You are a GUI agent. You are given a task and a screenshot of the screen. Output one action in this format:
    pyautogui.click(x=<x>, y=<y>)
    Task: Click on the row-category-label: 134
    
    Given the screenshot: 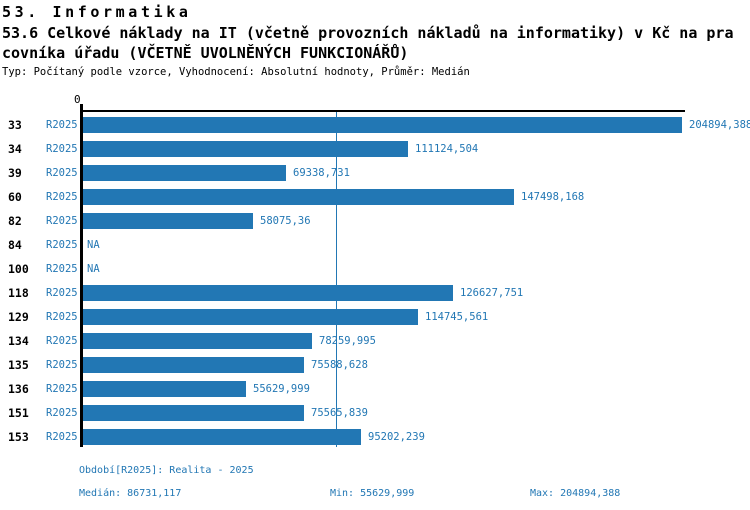 What is the action you would take?
    pyautogui.click(x=18, y=341)
    